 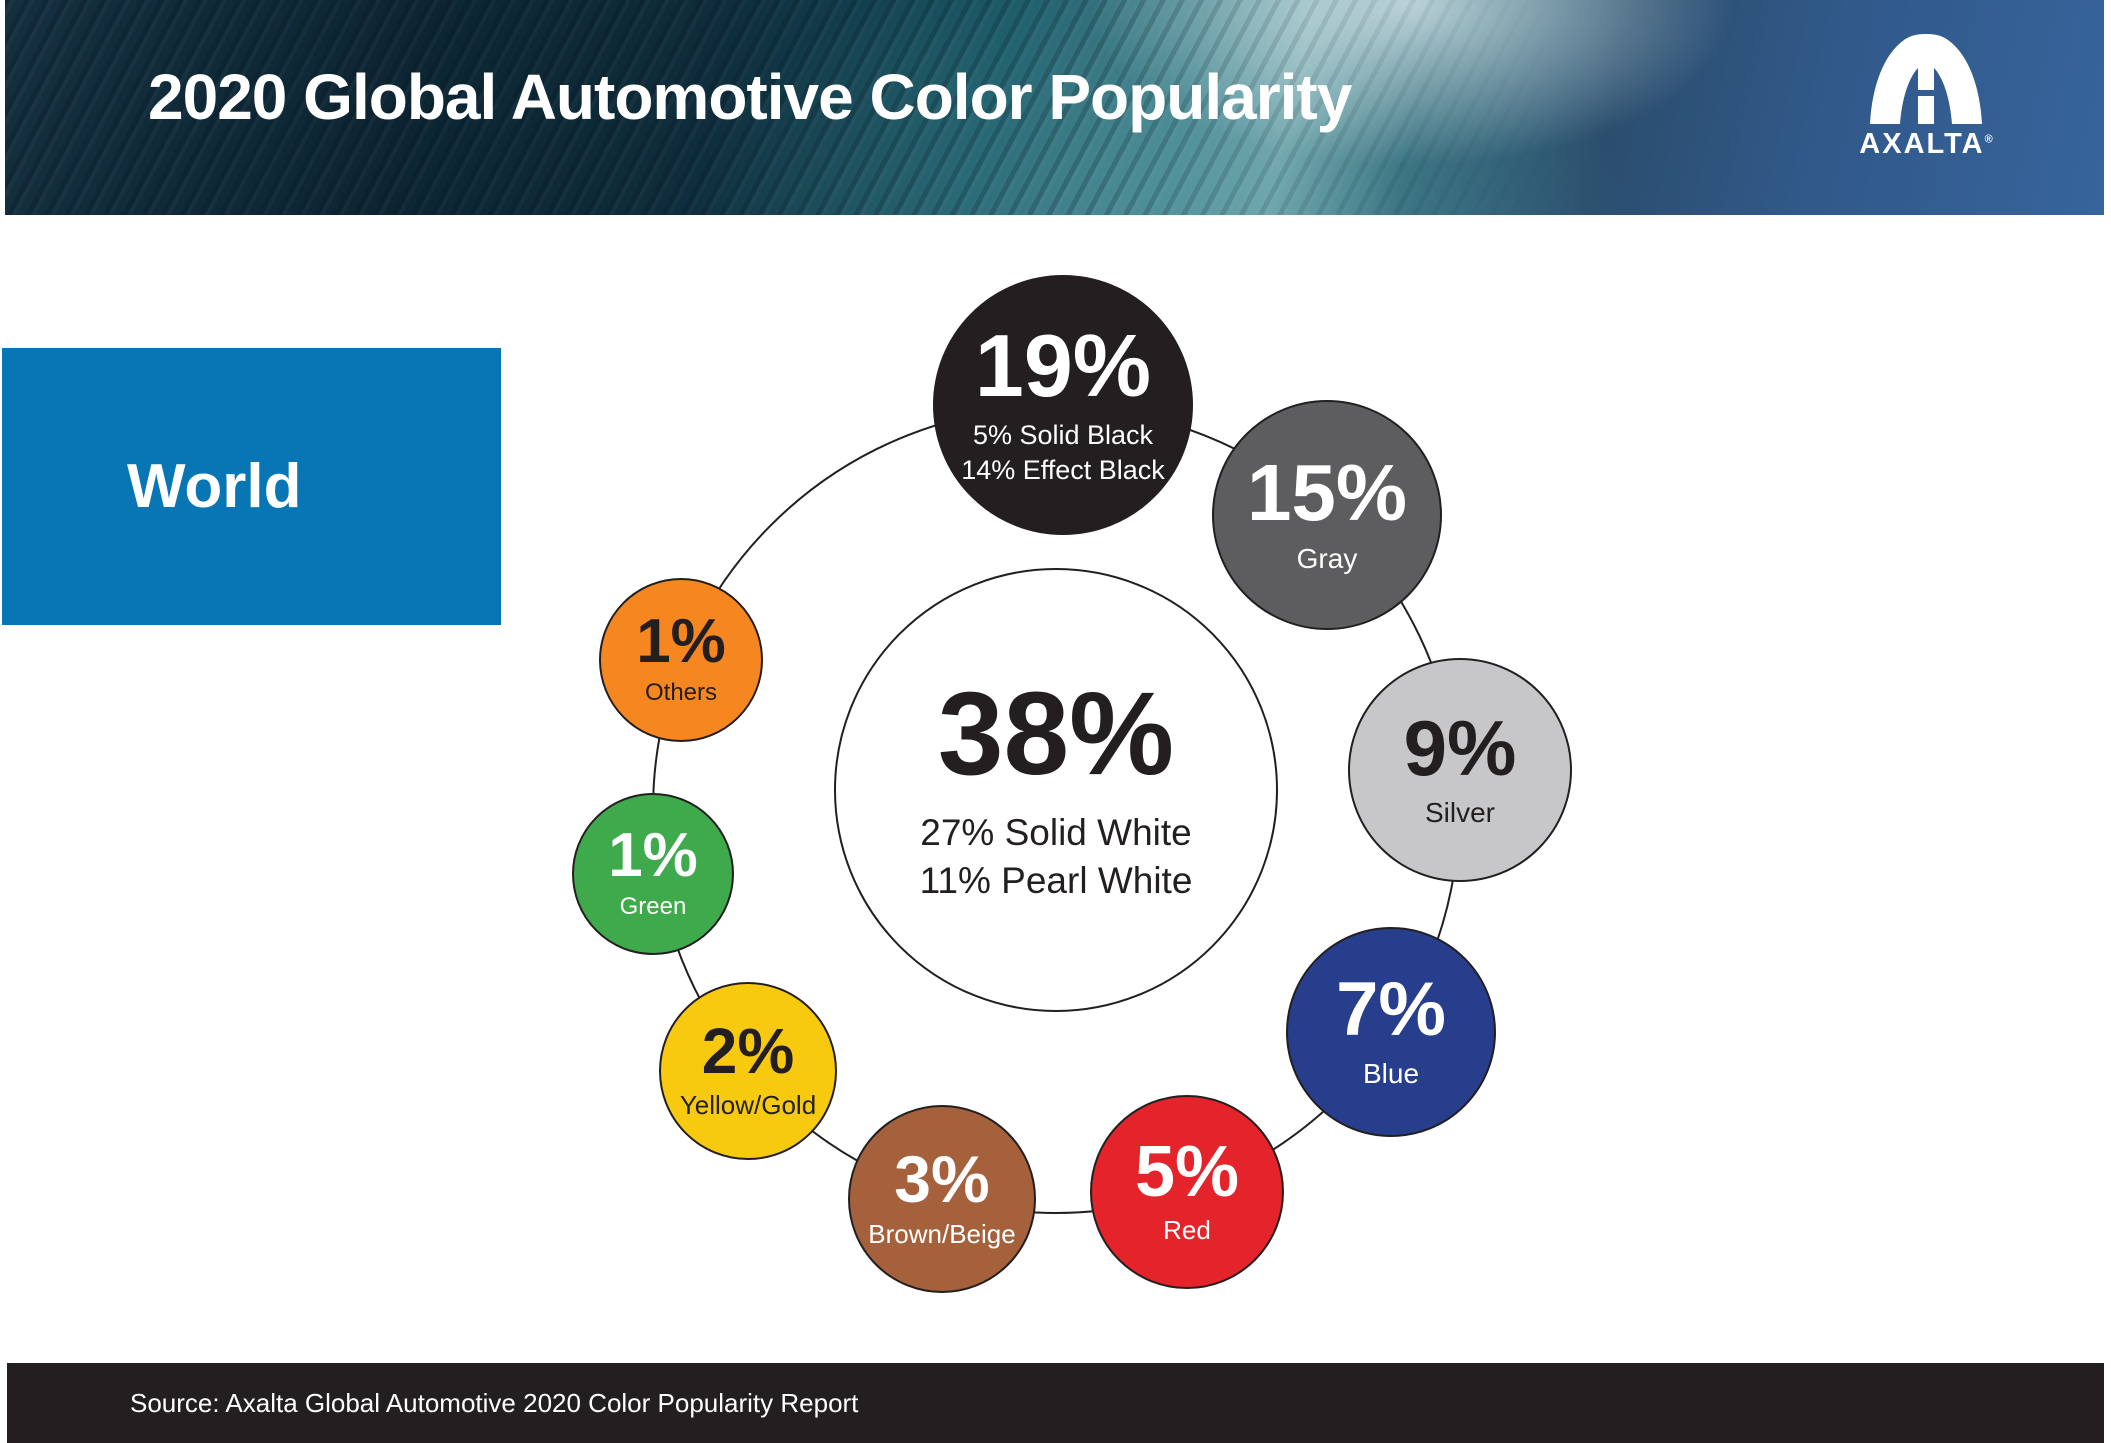 What do you see at coordinates (1460, 747) in the screenshot?
I see `segment-pct: 9%` at bounding box center [1460, 747].